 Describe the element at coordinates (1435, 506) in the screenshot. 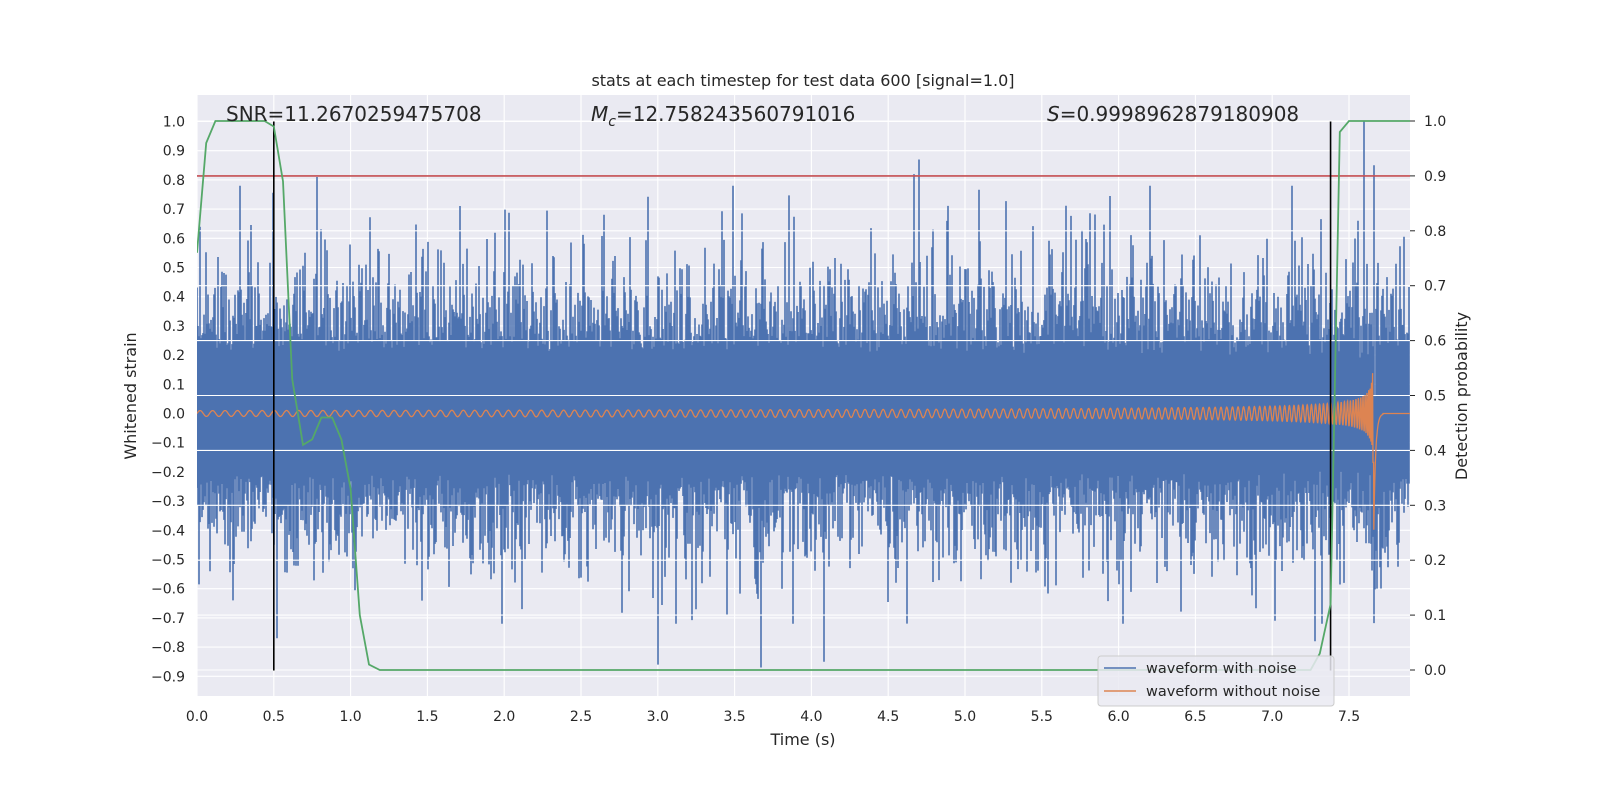

I see `y2-tick-label: 0.3` at that location.